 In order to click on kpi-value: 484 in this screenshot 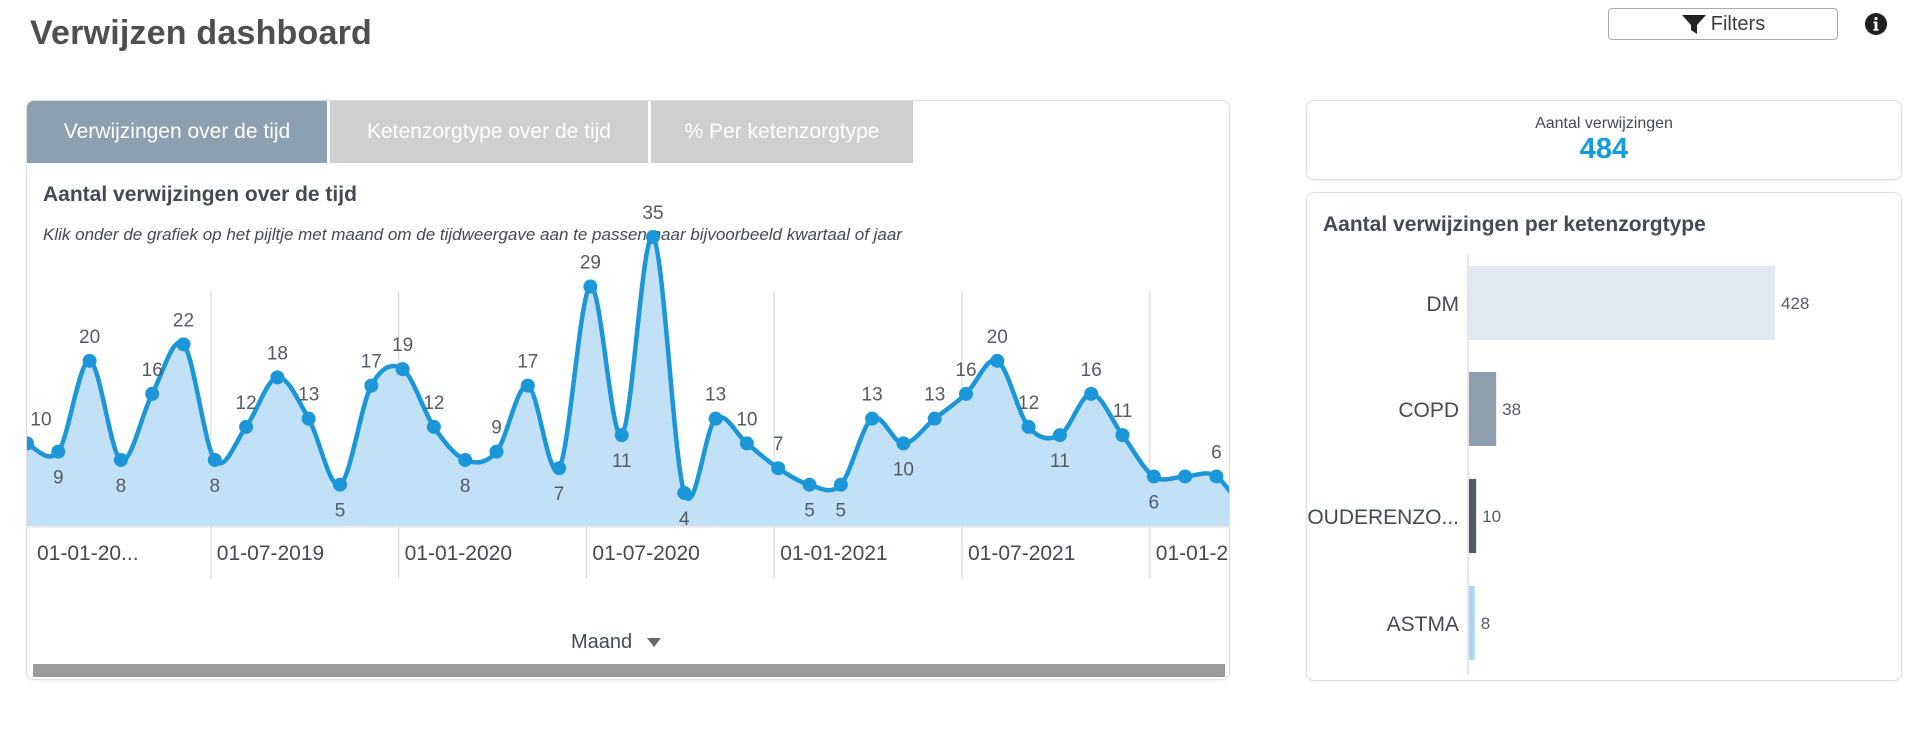, I will do `click(1604, 149)`.